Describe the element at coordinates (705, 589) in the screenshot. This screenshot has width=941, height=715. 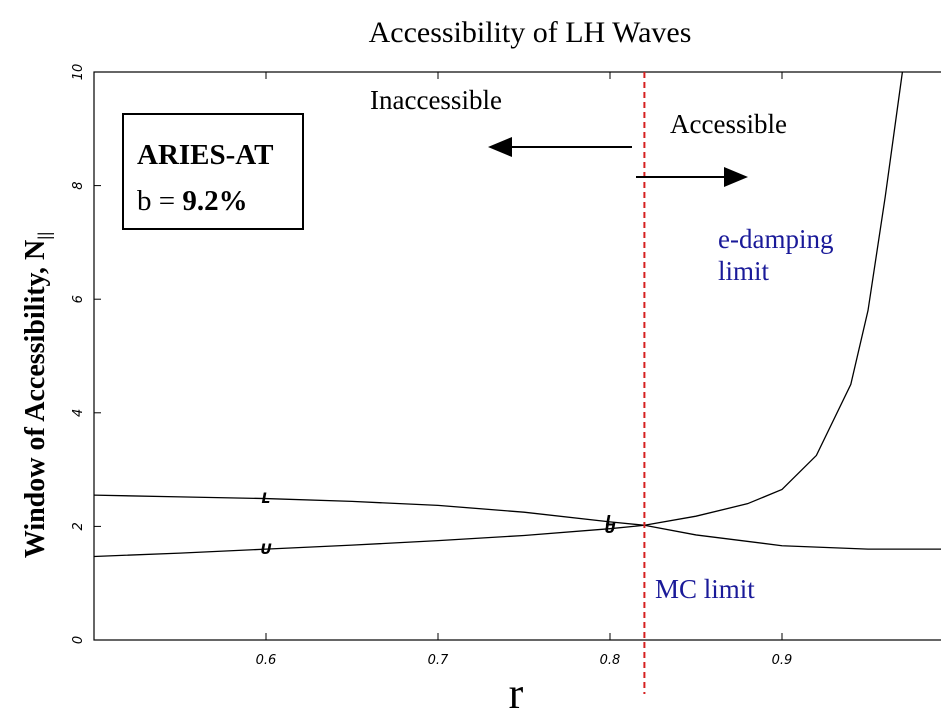
I see `mc-limit-label: MC limit` at that location.